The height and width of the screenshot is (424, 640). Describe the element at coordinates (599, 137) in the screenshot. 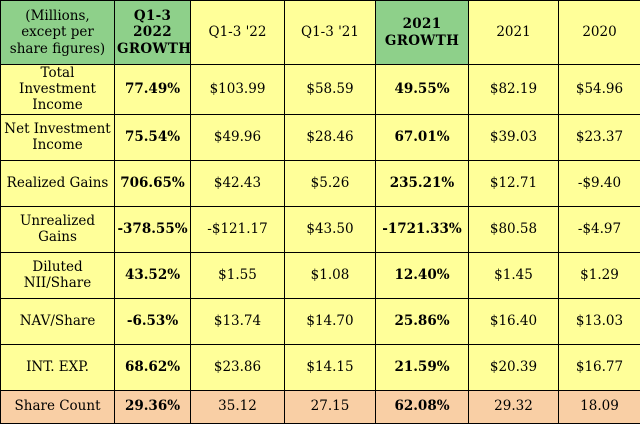

I see `cell-2020: $23.37` at that location.